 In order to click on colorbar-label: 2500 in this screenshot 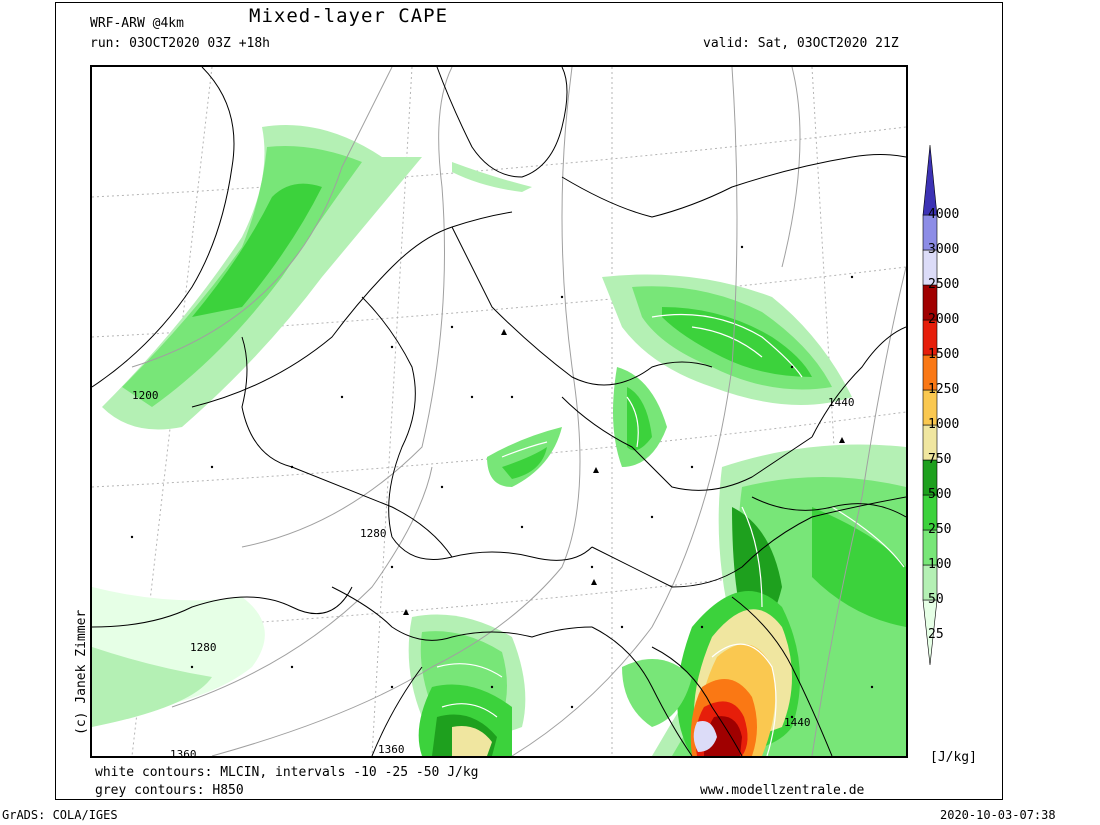, I will do `click(944, 284)`.